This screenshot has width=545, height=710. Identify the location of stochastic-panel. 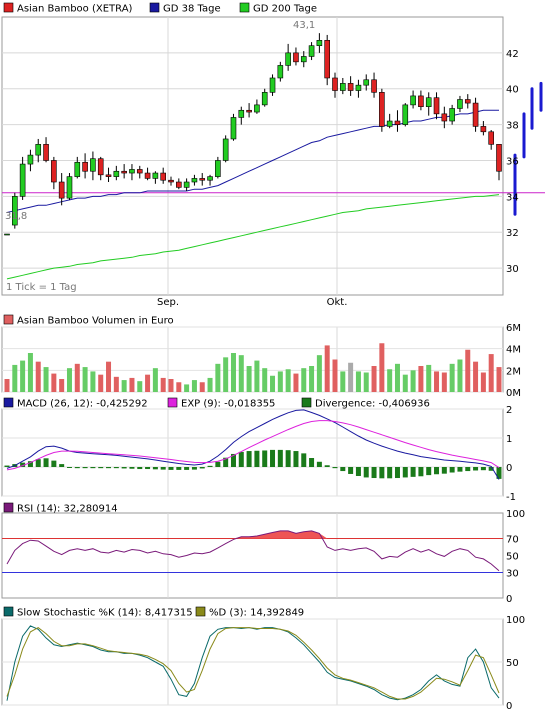
(253, 663).